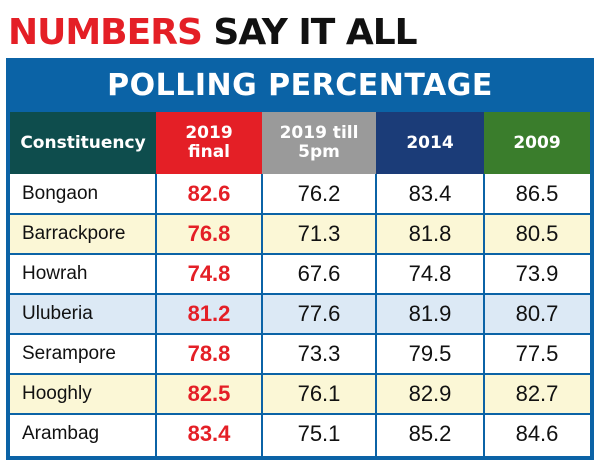 The width and height of the screenshot is (600, 462). What do you see at coordinates (319, 273) in the screenshot?
I see `value-2019-till-5pm: 67.6` at bounding box center [319, 273].